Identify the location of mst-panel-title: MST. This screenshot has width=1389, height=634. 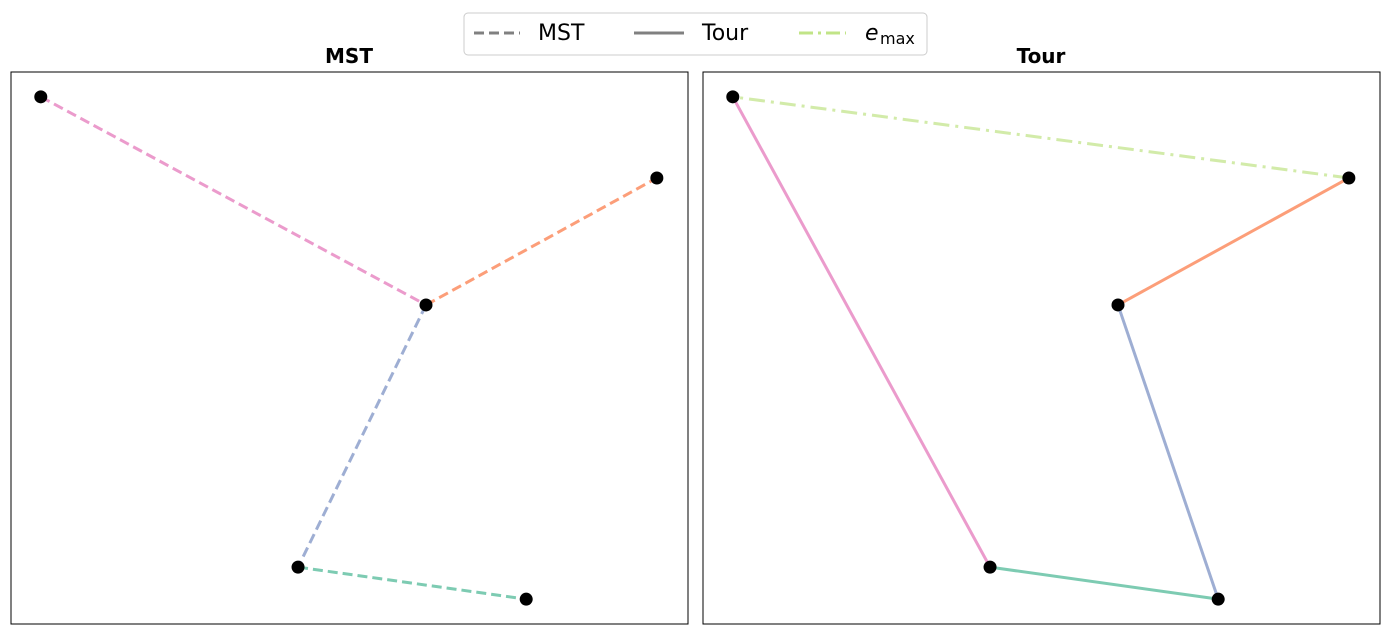
(349, 56).